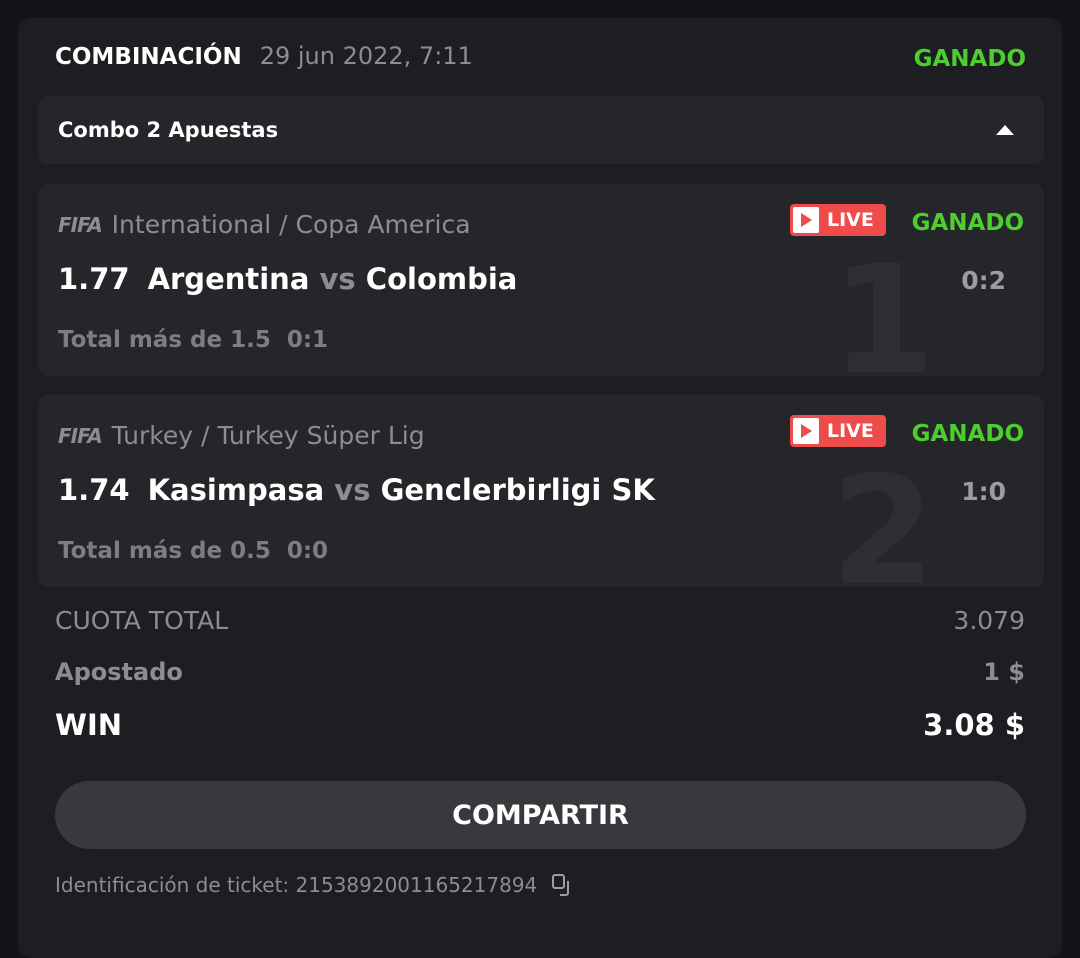 The width and height of the screenshot is (1080, 958). What do you see at coordinates (89, 725) in the screenshot?
I see `win-label: WIN` at bounding box center [89, 725].